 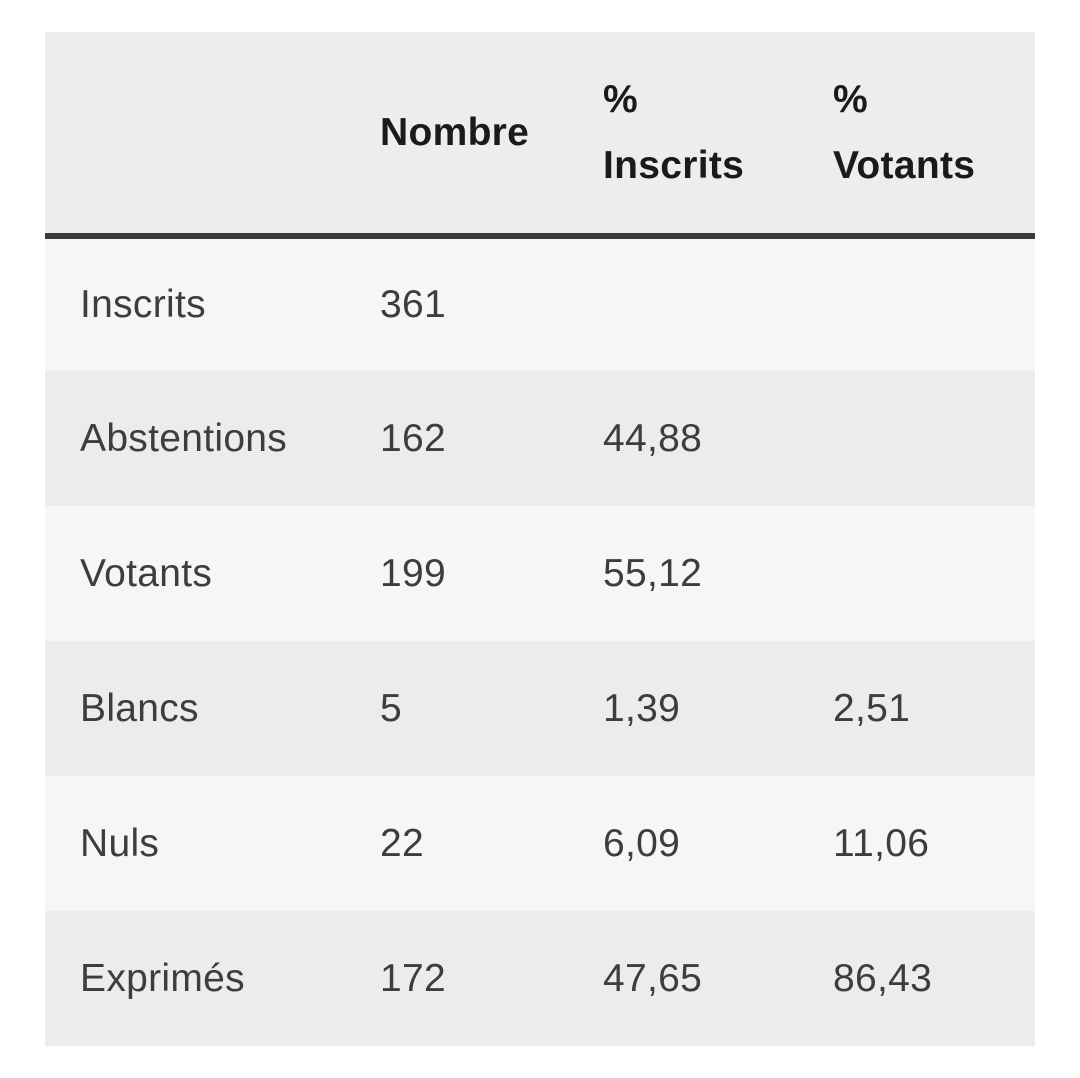 I want to click on cell-pct-inscrits: 47,65, so click(x=718, y=978).